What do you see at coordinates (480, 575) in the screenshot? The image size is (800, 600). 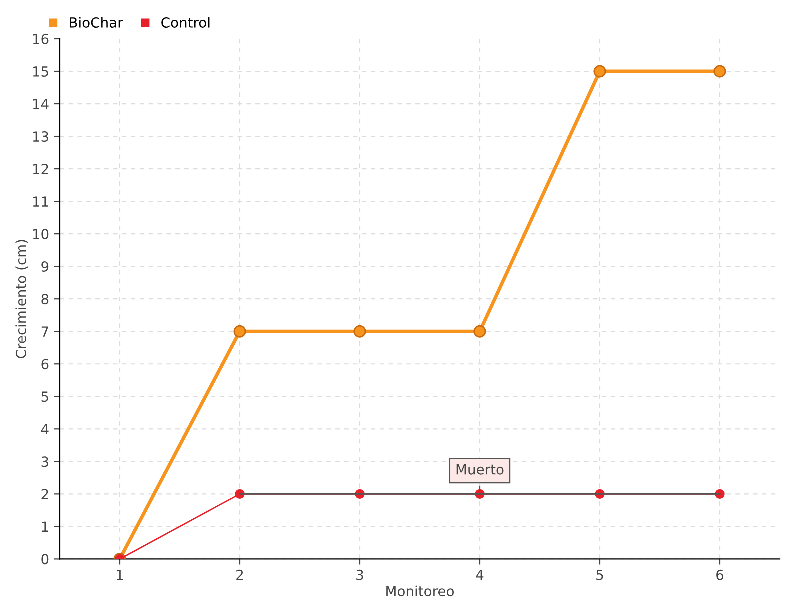 I see `x-tick-label: 4` at bounding box center [480, 575].